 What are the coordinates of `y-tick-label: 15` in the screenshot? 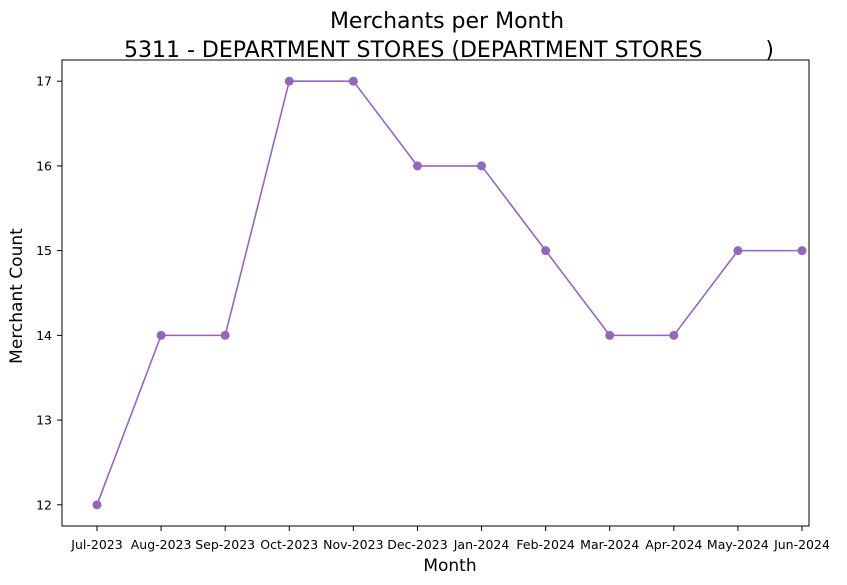 It's located at (44, 250).